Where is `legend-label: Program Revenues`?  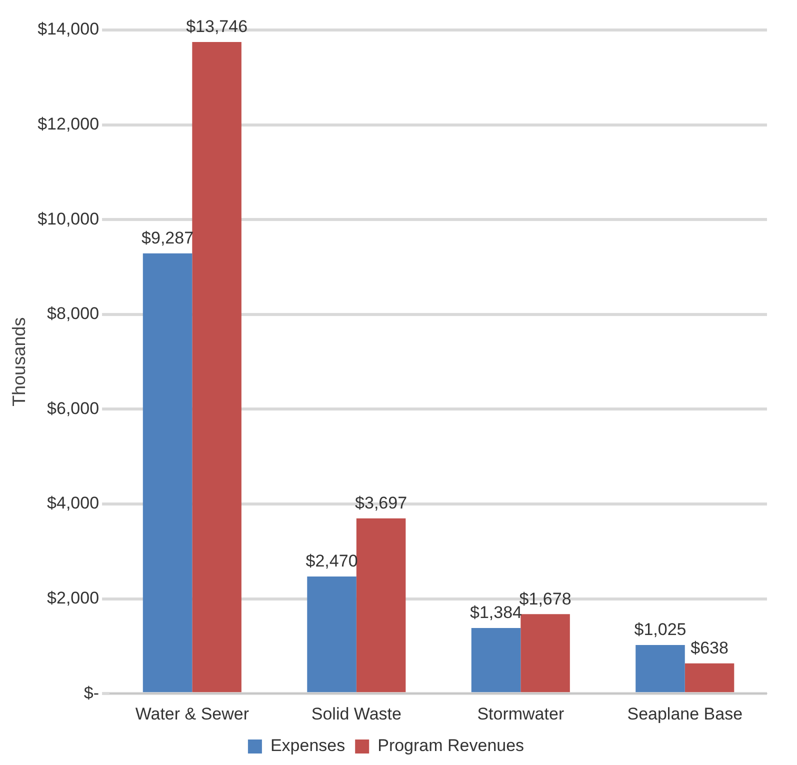 legend-label: Program Revenues is located at coordinates (451, 746).